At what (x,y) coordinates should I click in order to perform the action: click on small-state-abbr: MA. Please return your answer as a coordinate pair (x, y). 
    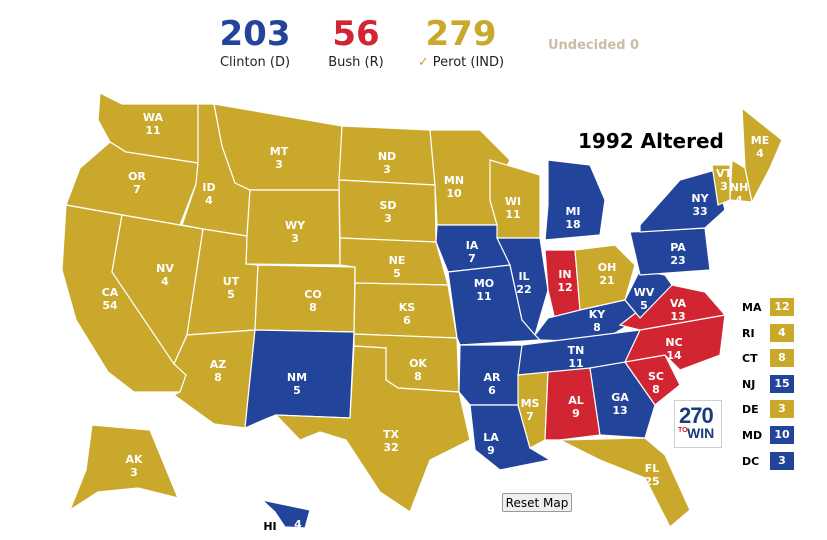
    Looking at the image, I should click on (752, 307).